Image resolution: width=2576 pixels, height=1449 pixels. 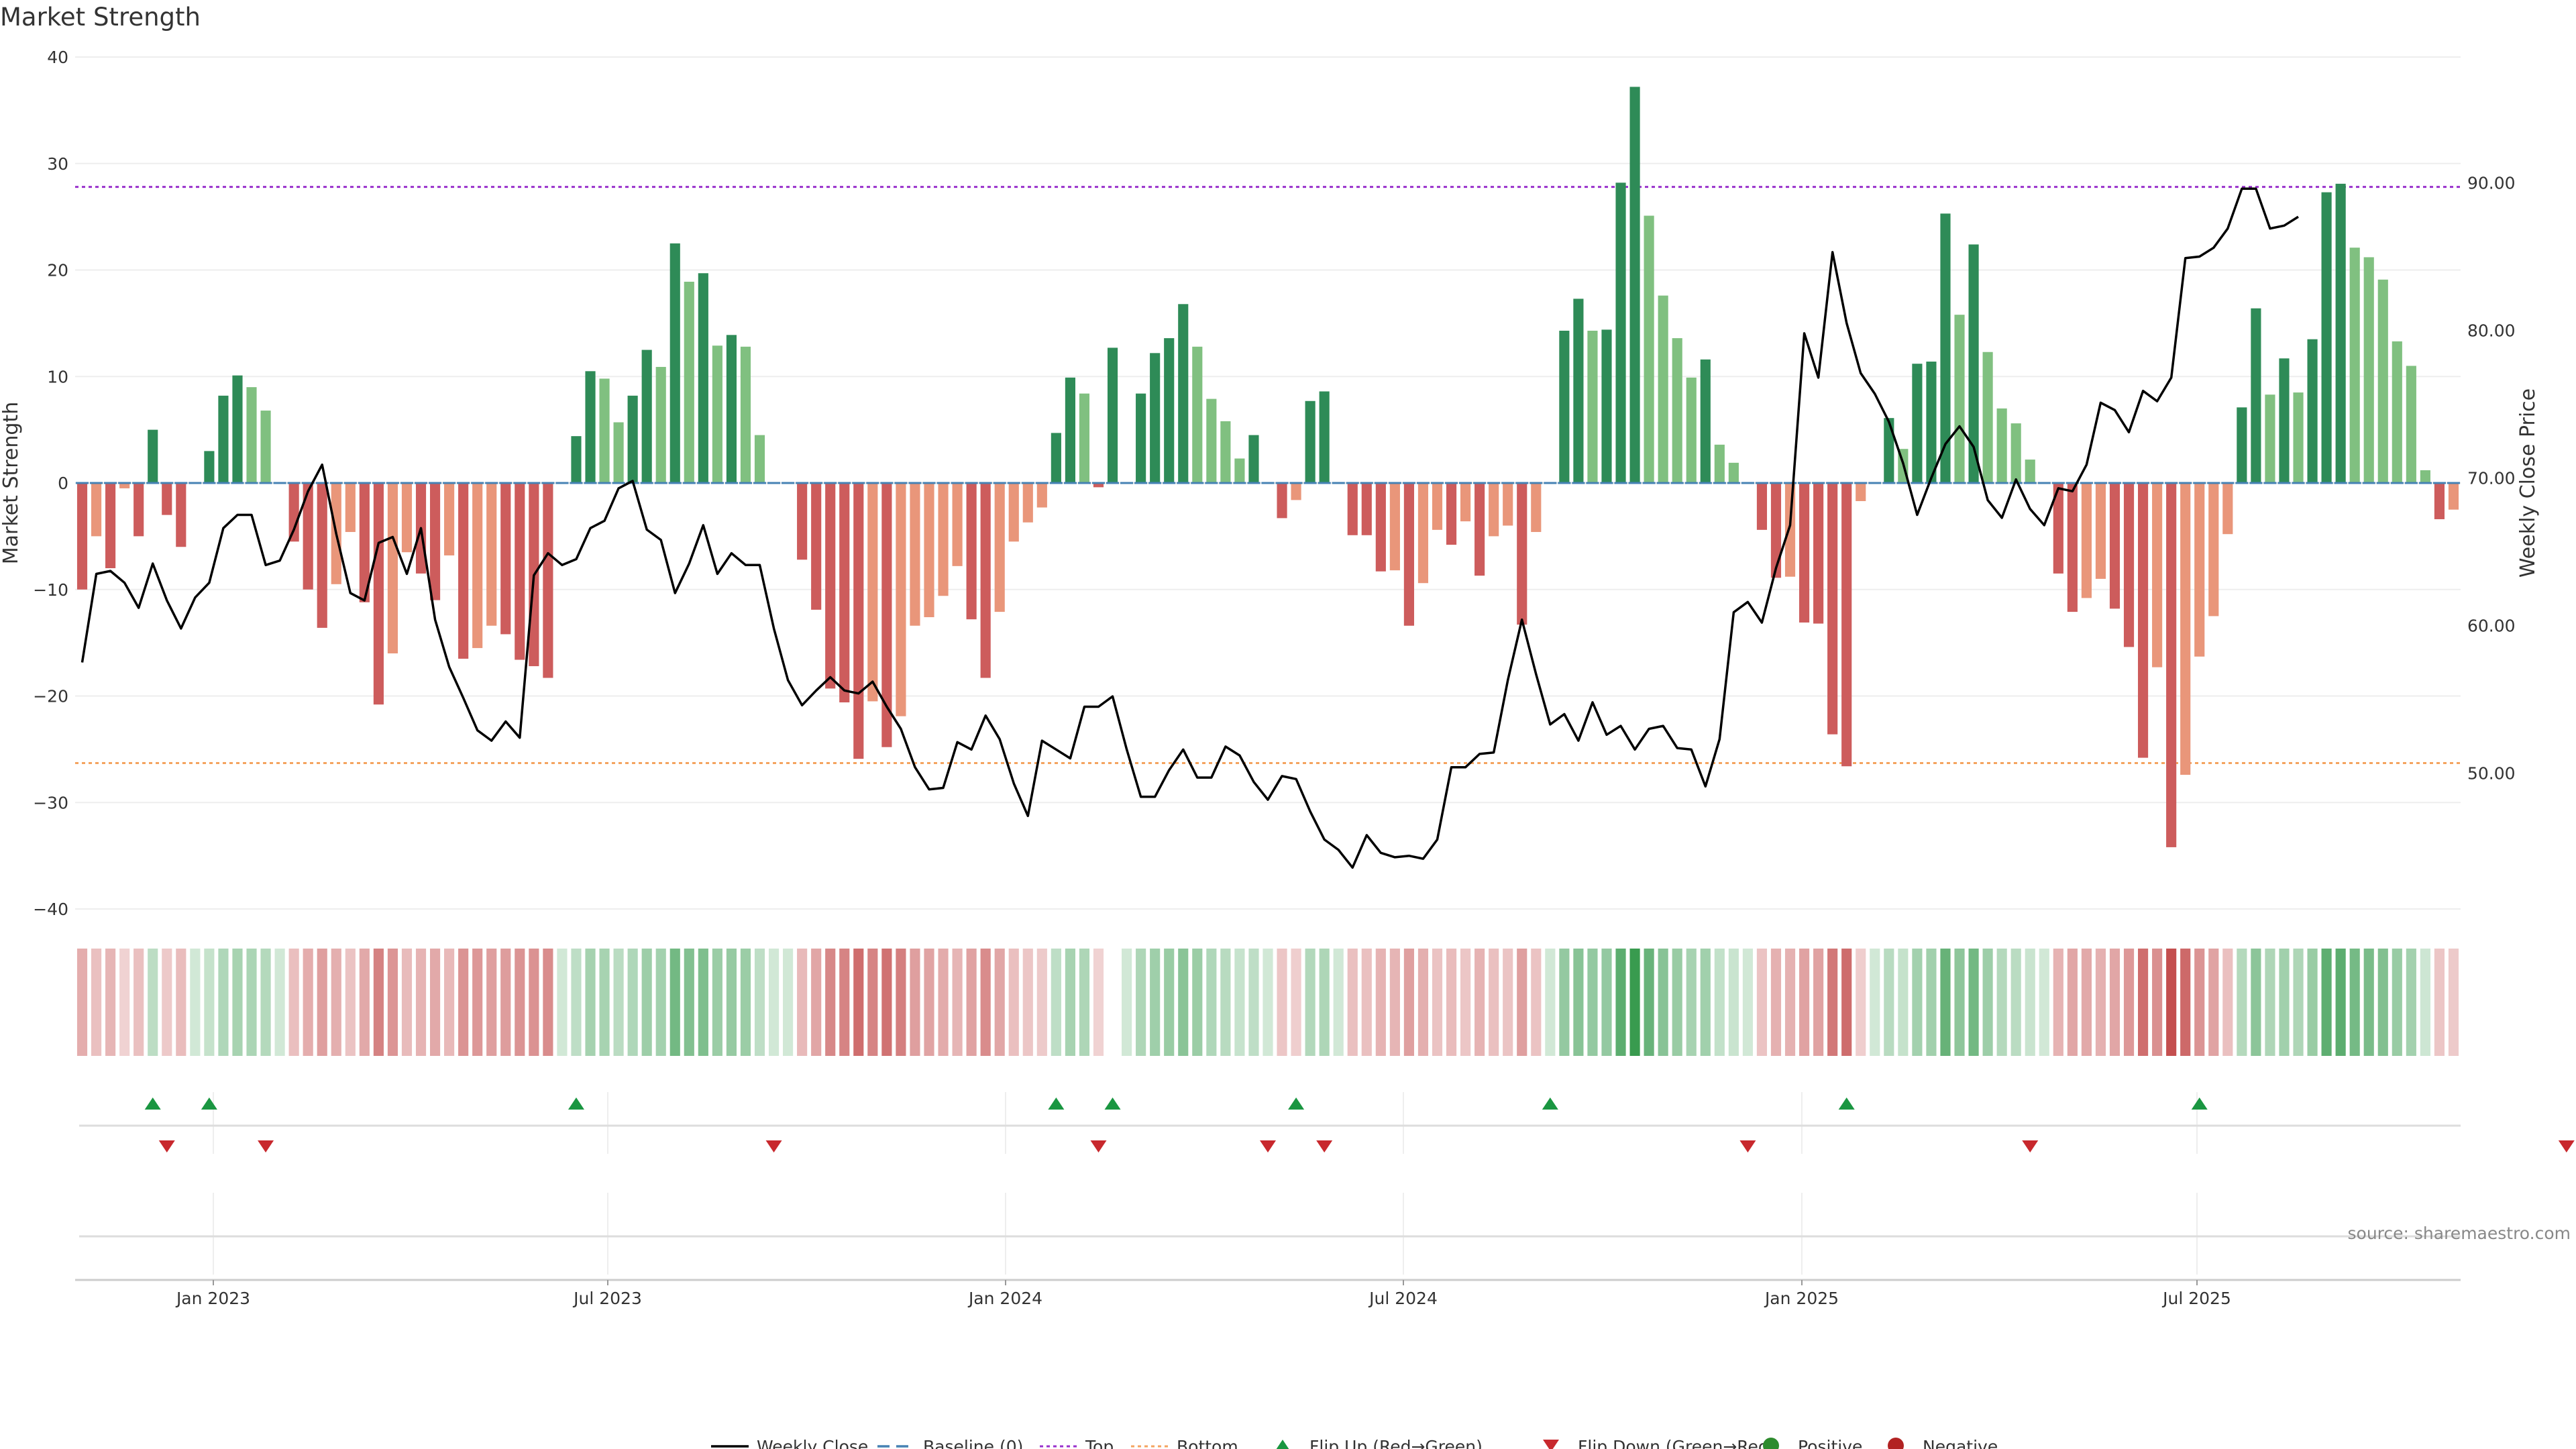 What do you see at coordinates (1327, 1123) in the screenshot?
I see `flip-markers-panel` at bounding box center [1327, 1123].